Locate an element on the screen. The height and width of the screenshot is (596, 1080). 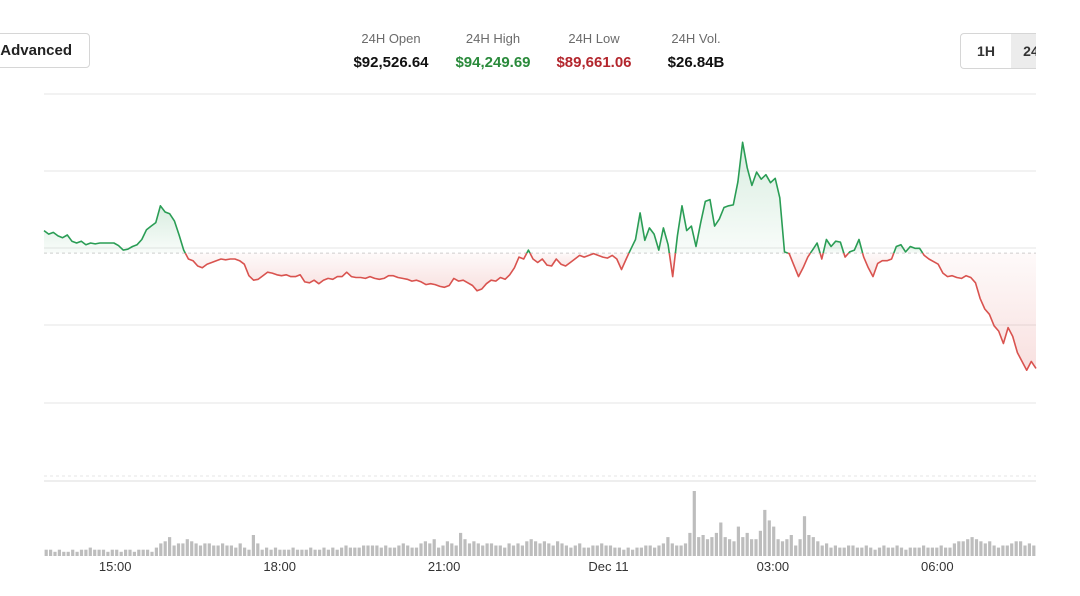
stat-label: 24H High is located at coordinates (493, 38).